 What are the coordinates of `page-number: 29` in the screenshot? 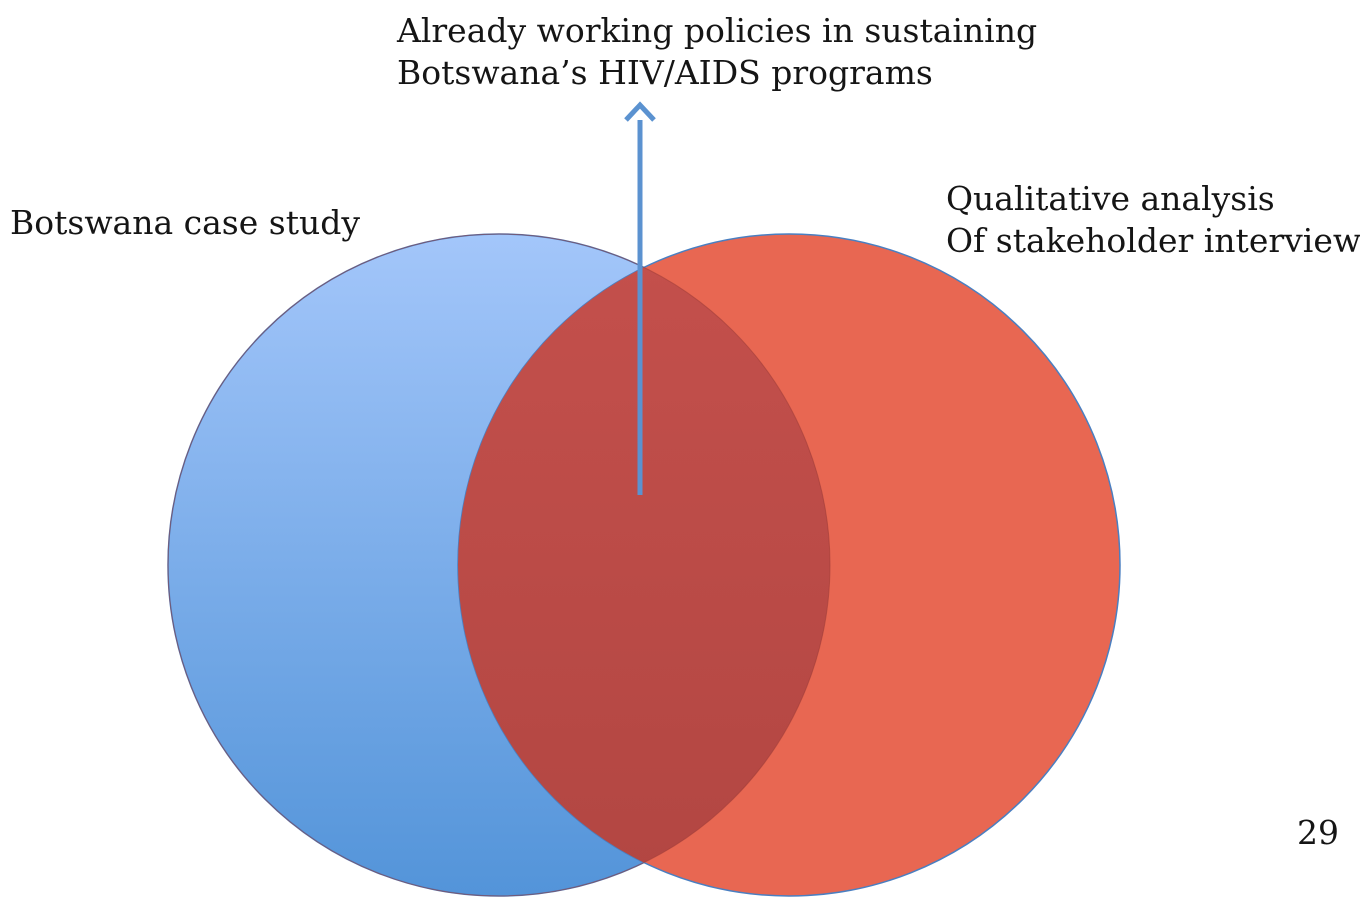 It's located at (1318, 832).